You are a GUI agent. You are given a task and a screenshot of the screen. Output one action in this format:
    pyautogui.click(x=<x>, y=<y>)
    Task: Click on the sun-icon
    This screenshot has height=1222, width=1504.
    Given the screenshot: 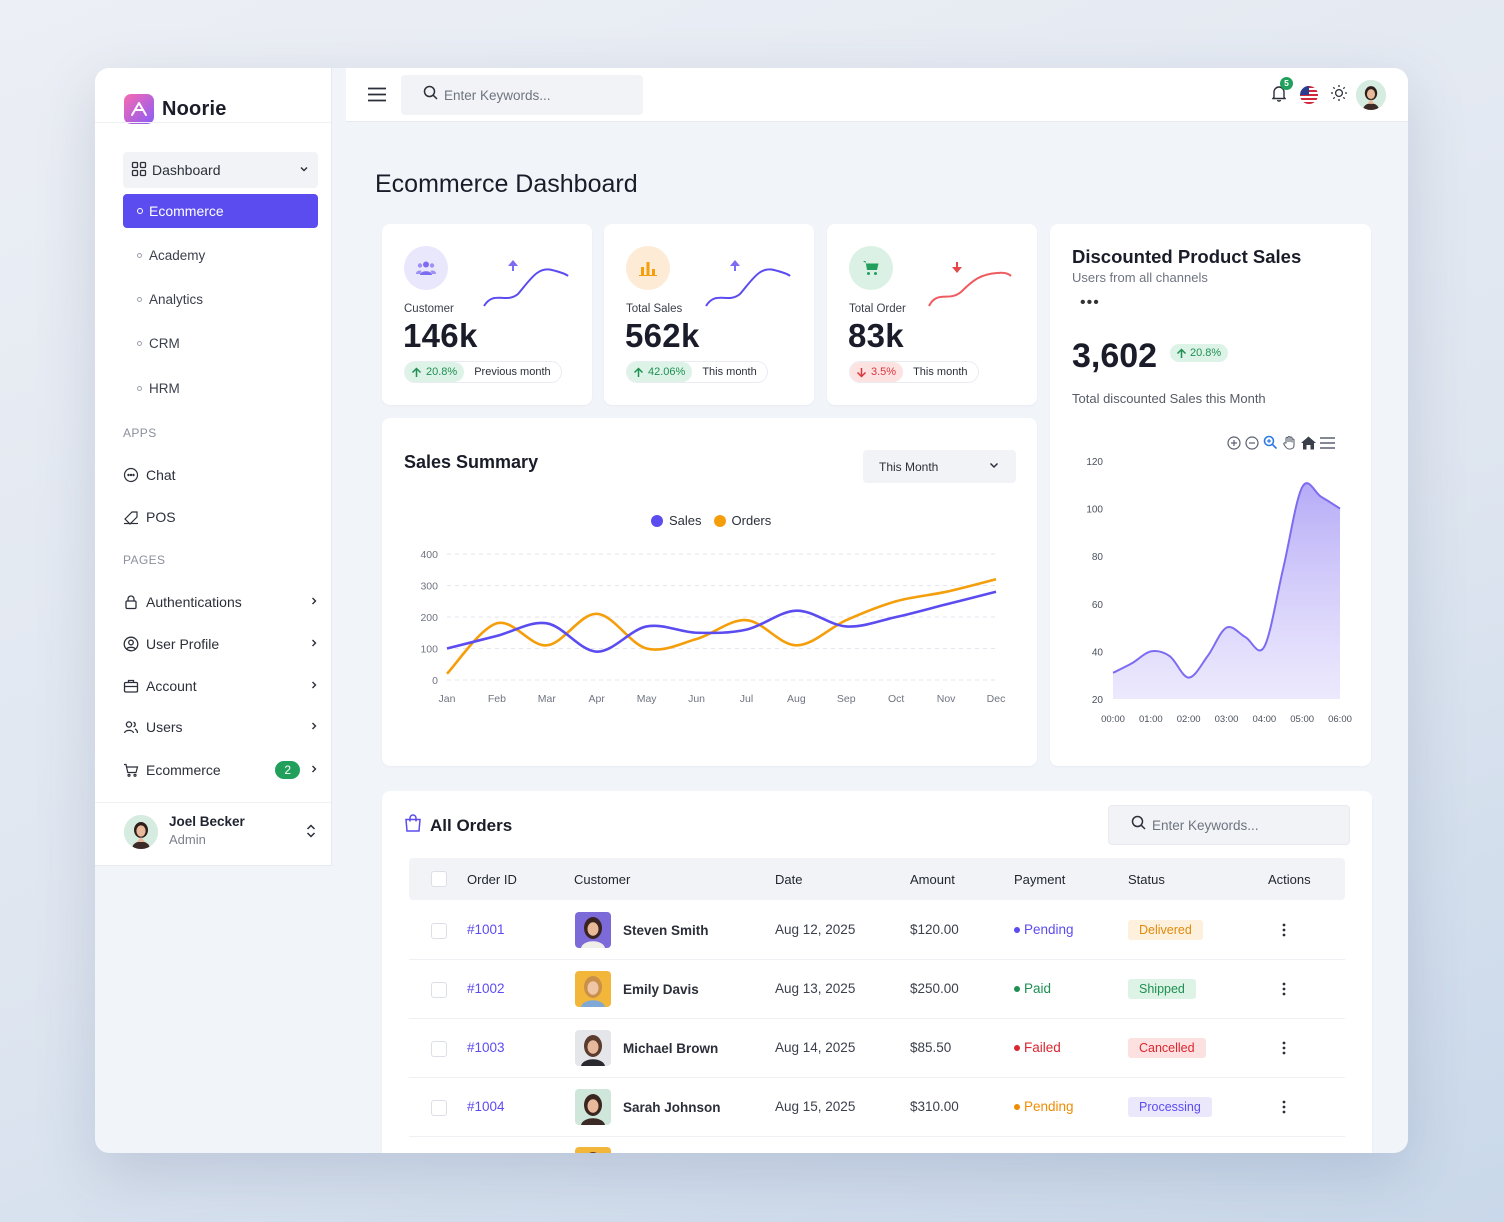 What is the action you would take?
    pyautogui.click(x=1339, y=95)
    